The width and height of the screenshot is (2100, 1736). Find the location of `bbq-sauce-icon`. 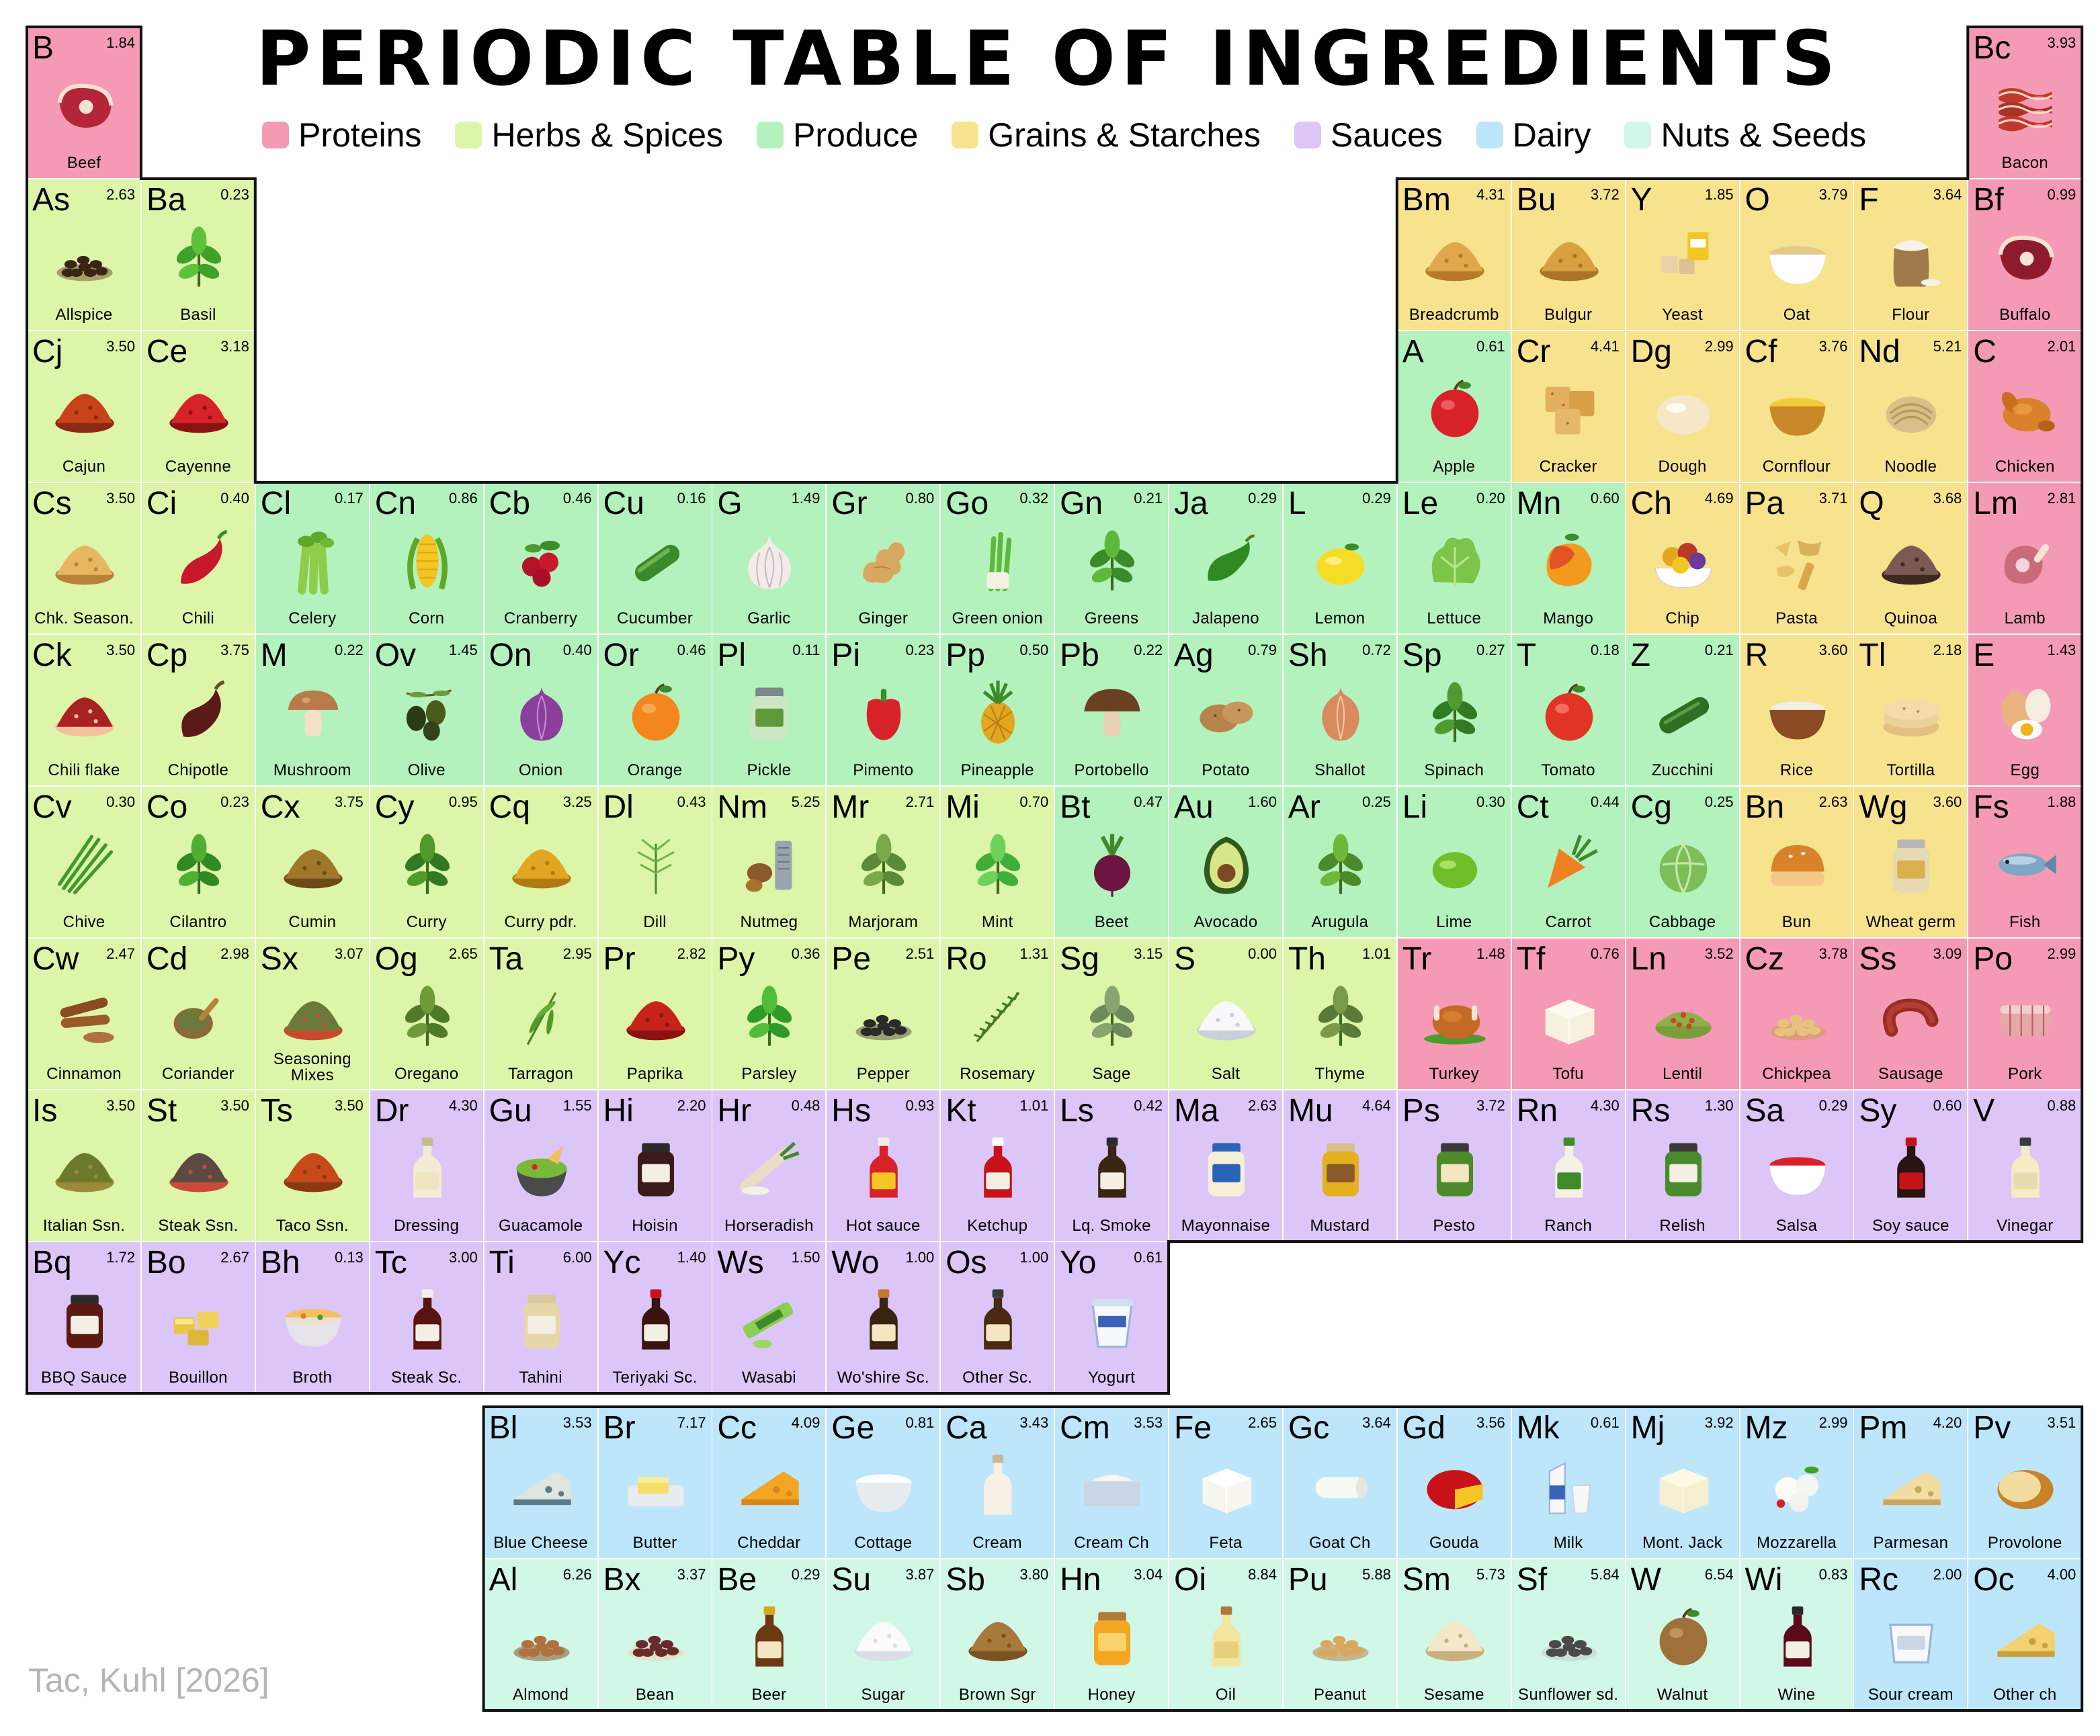

bbq-sauce-icon is located at coordinates (85, 1320).